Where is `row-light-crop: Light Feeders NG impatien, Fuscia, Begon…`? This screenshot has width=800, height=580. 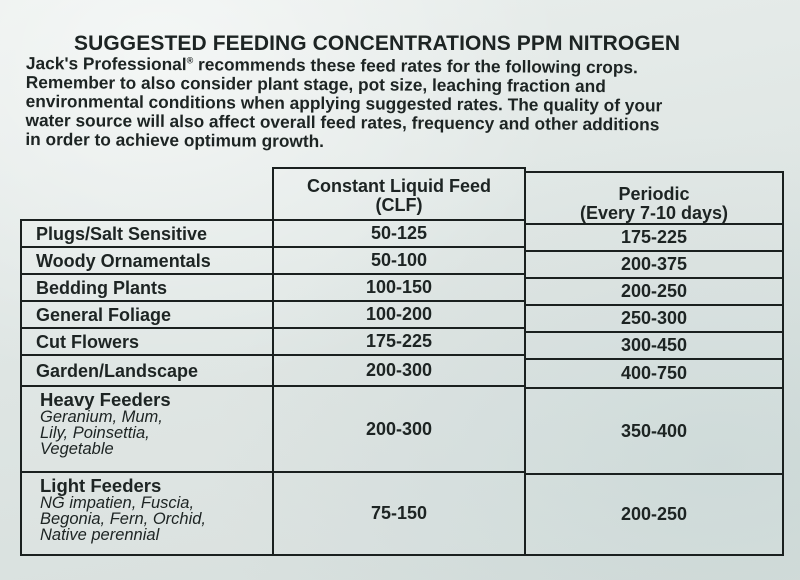 row-light-crop: Light Feeders NG impatien, Fuscia, Begon… is located at coordinates (147, 513).